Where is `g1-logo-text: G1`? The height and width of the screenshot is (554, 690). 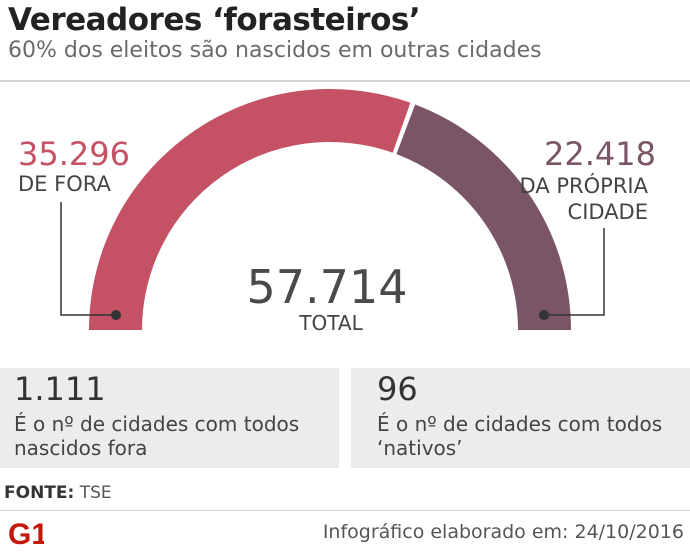
g1-logo-text: G1 is located at coordinates (26, 533).